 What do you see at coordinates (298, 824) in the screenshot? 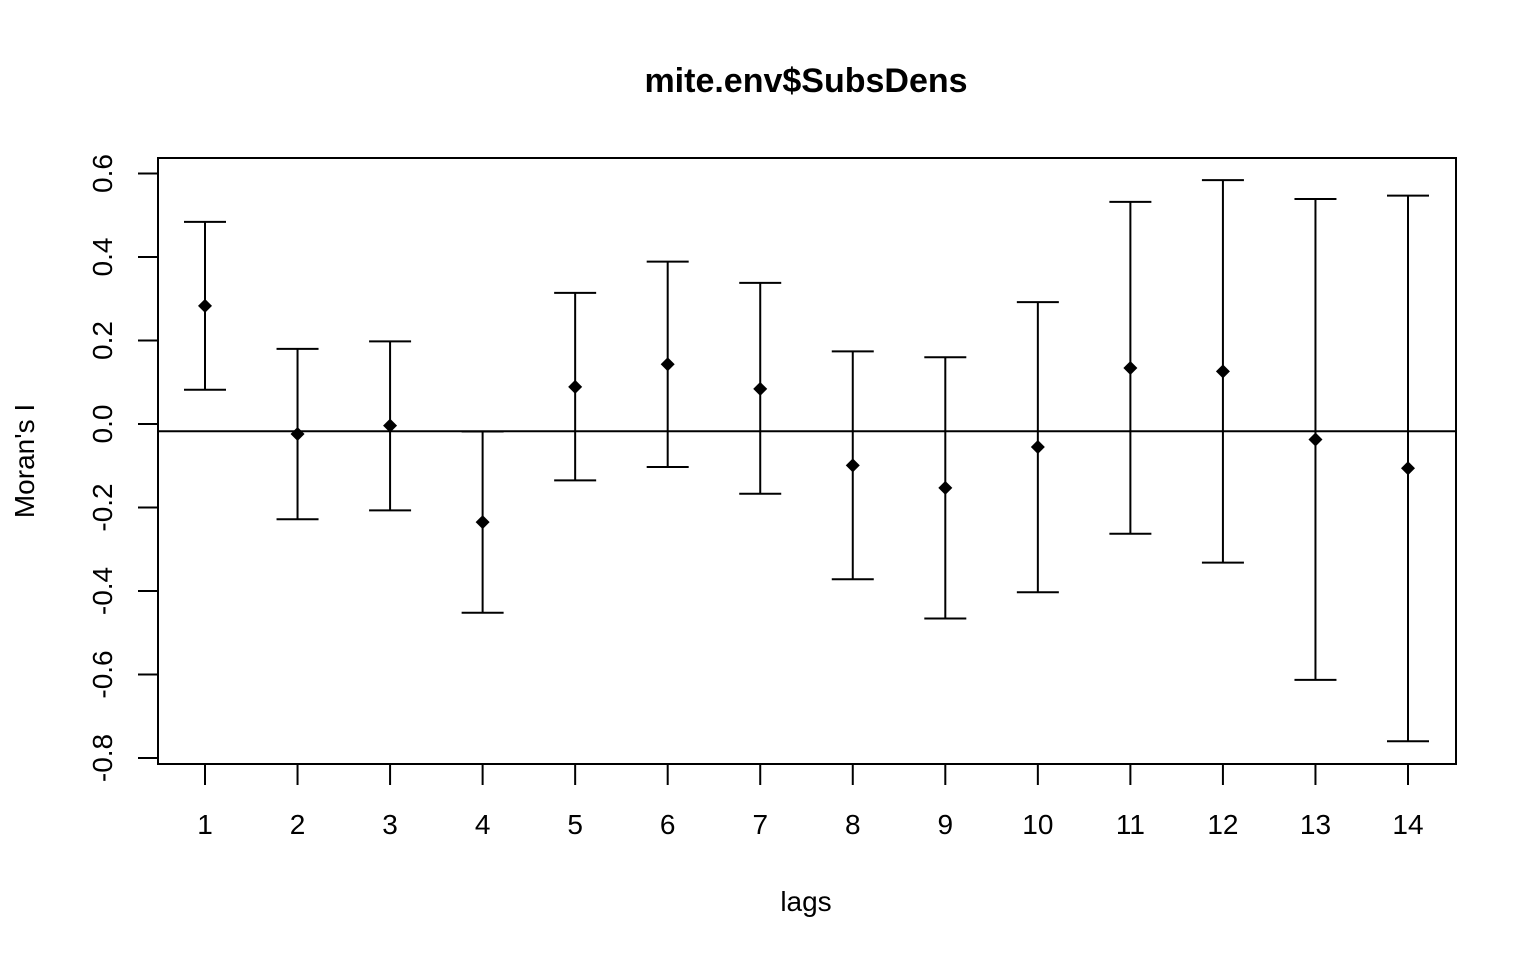
I see `x-tick-label: 2` at bounding box center [298, 824].